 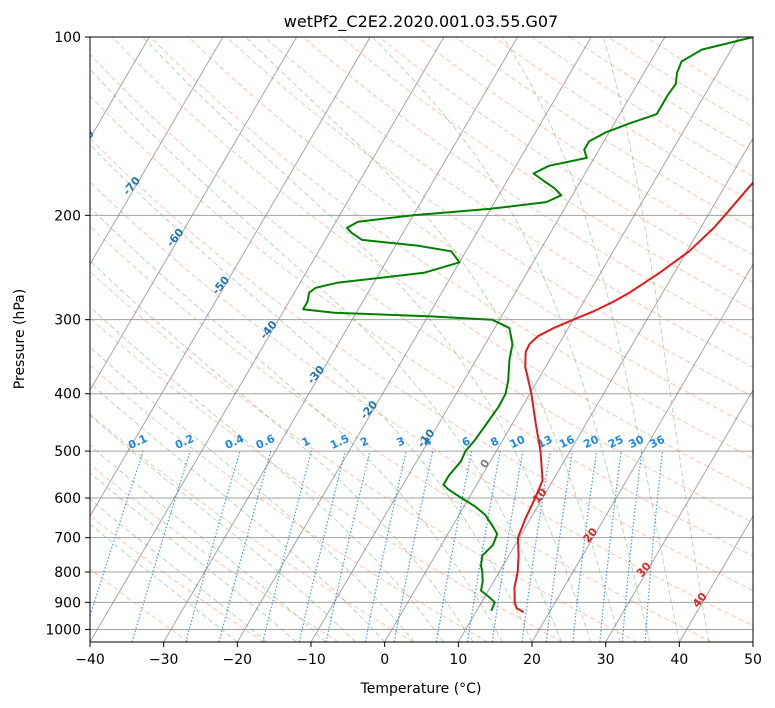 What do you see at coordinates (63, 630) in the screenshot?
I see `y-tick-label: 1000` at bounding box center [63, 630].